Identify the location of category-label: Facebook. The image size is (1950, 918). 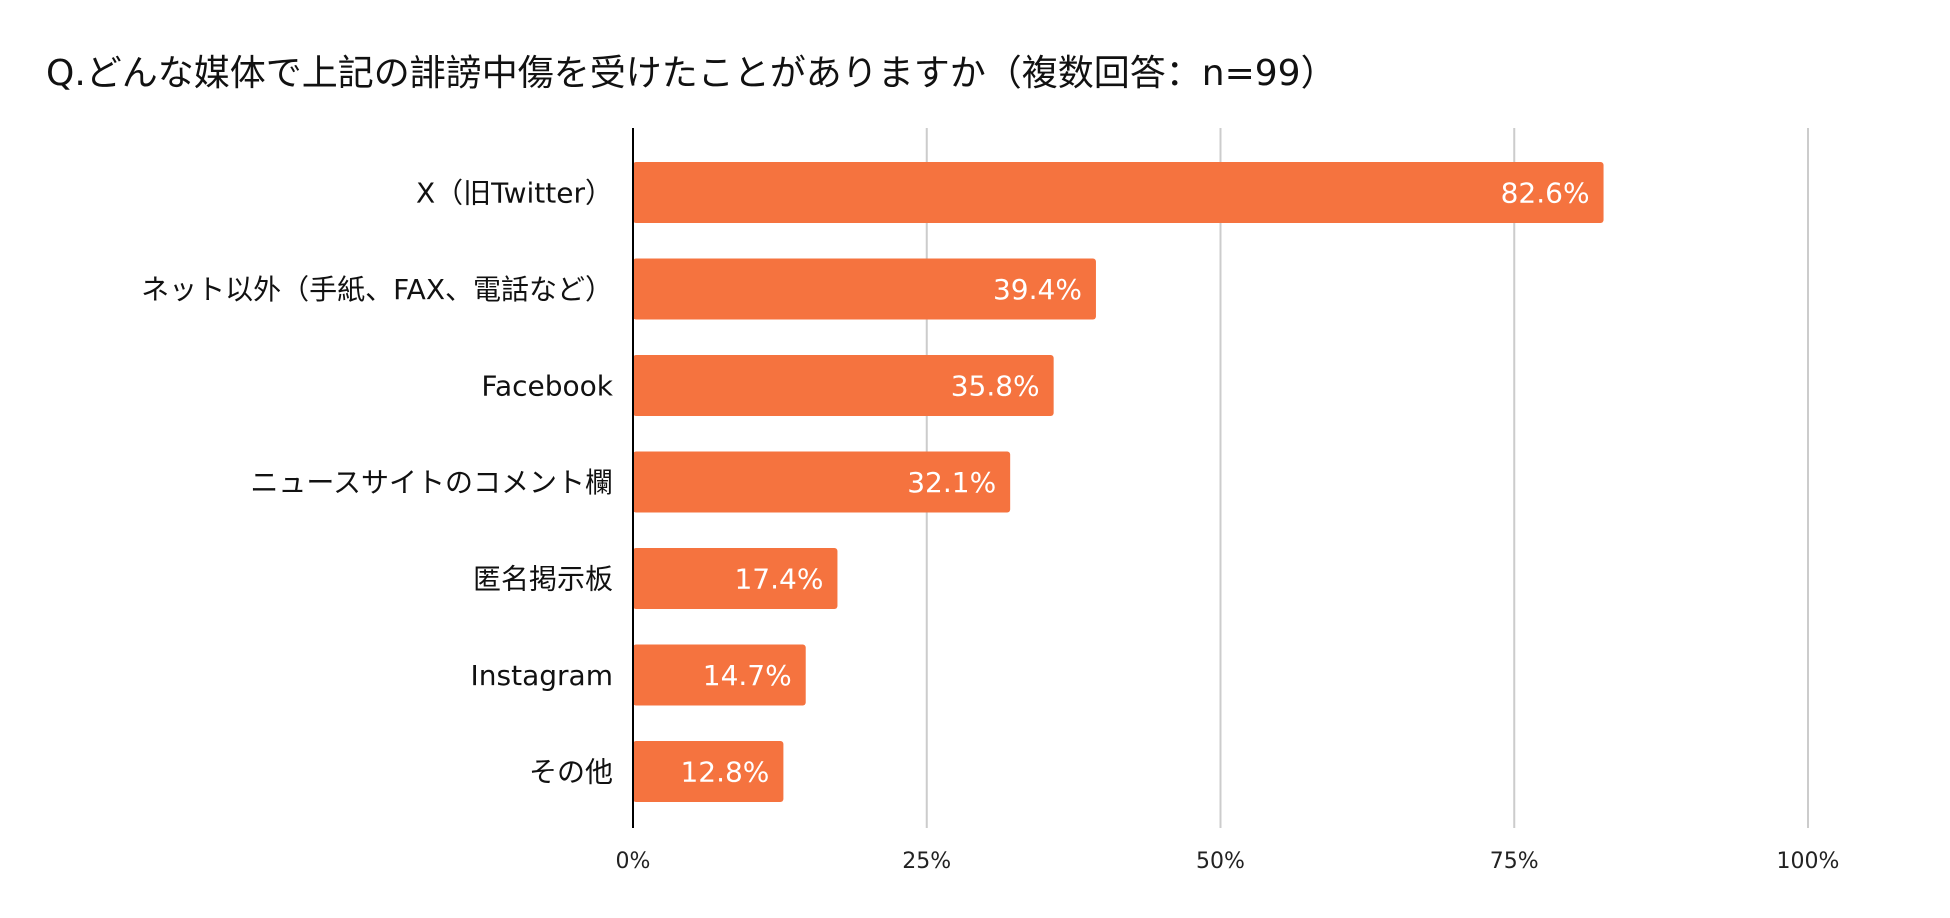
(547, 386).